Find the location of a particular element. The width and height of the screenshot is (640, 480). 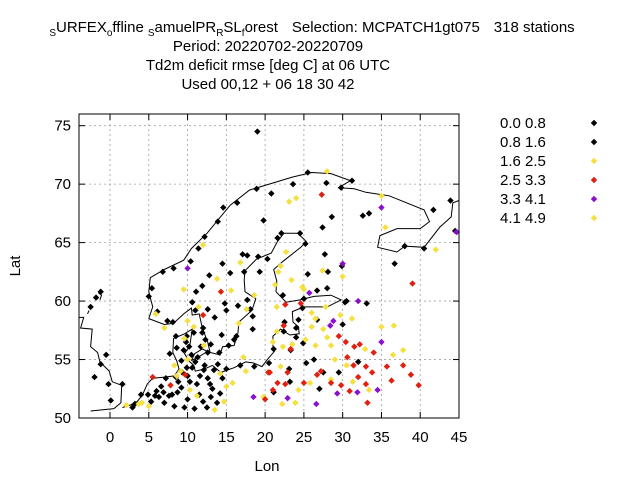

title-part-5: orest is located at coordinates (262, 27).